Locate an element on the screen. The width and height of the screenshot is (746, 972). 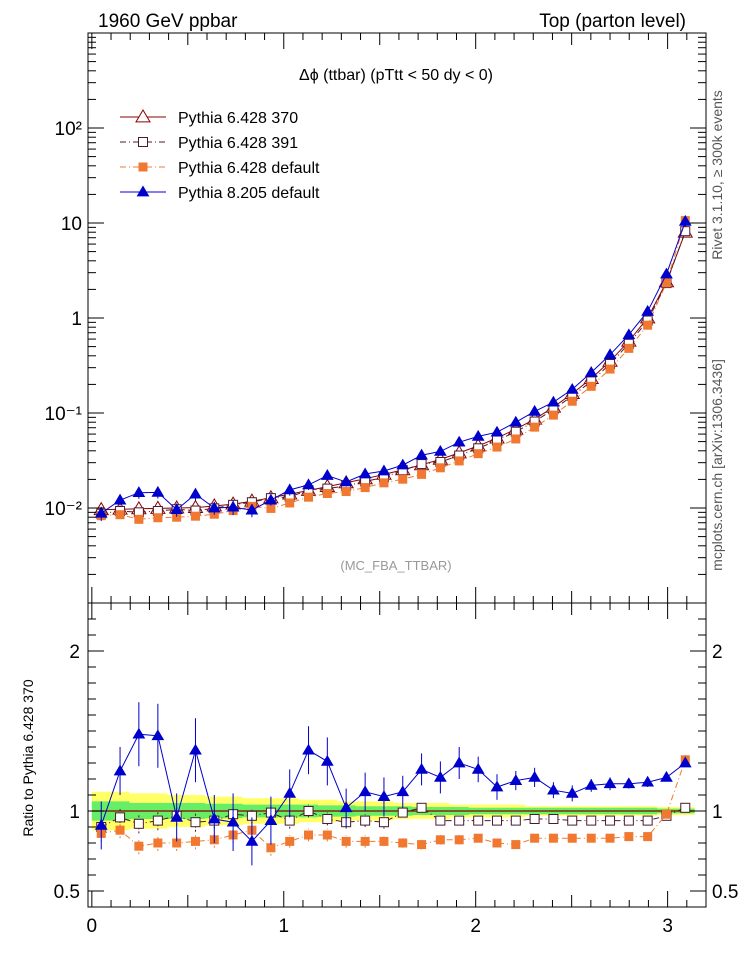
y-tick-label: 10⁻¹ is located at coordinates (64, 414).